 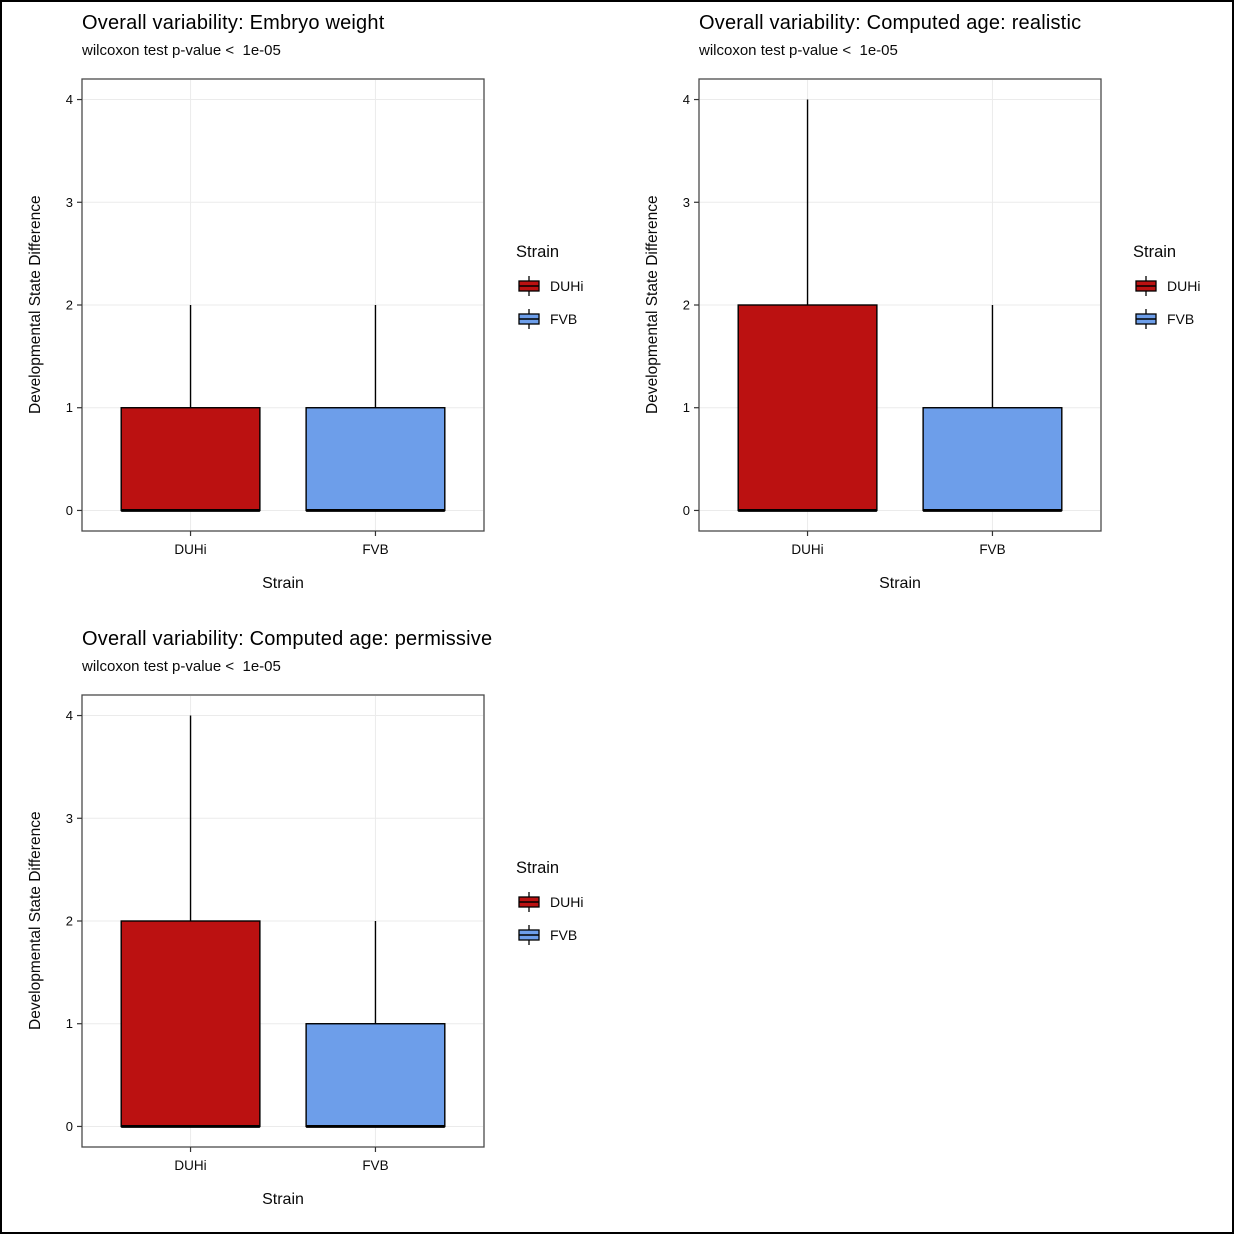 I want to click on chart-title: Overall variability: Embryo weight, so click(x=233, y=23).